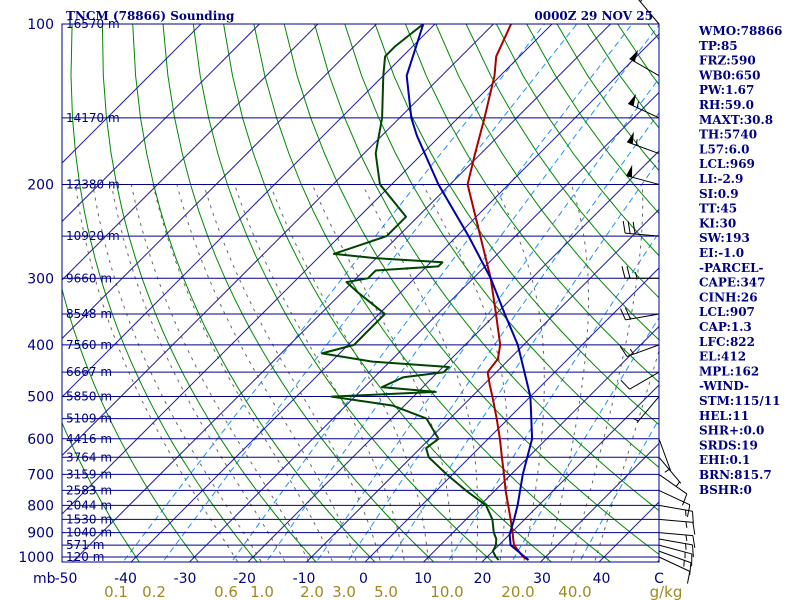  I want to click on index-item: LI:-2.9, so click(721, 179).